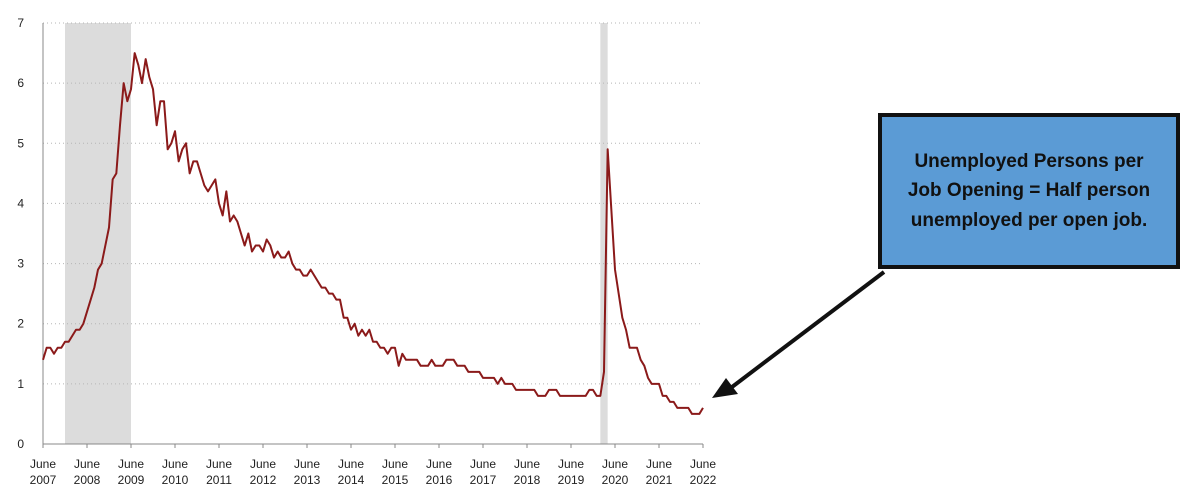 This screenshot has height=503, width=1200. Describe the element at coordinates (43, 480) in the screenshot. I see `x-tick-year: 2007` at that location.